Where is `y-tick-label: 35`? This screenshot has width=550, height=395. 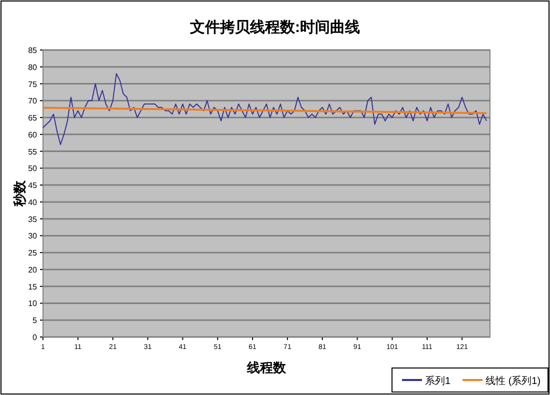
y-tick-label: 35 is located at coordinates (33, 219).